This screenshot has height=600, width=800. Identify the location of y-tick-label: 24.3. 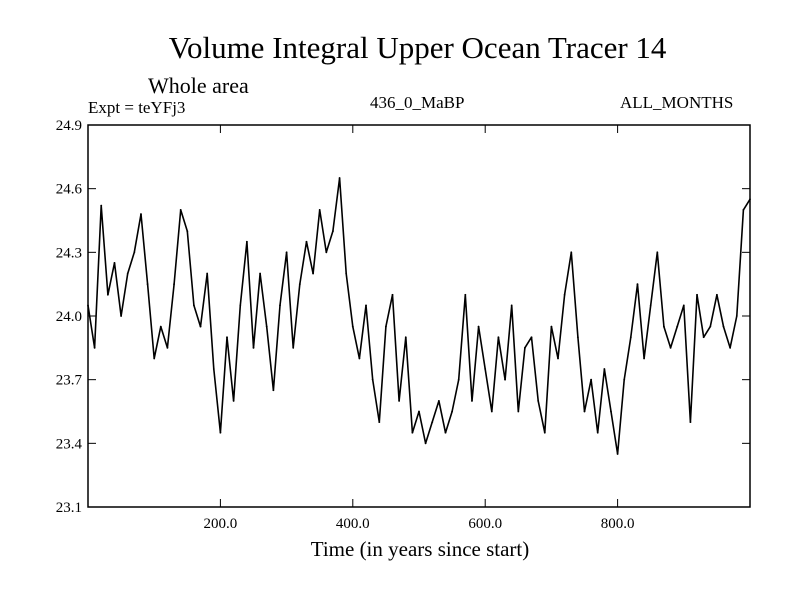
(69, 253).